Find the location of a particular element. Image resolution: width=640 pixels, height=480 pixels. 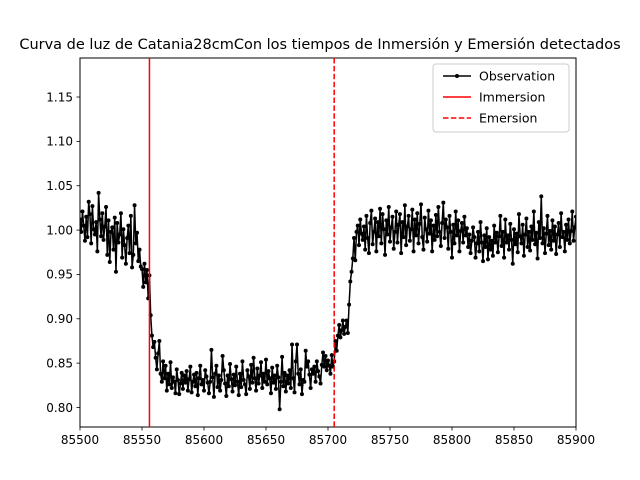

x-tick-label: 85750 is located at coordinates (390, 440).